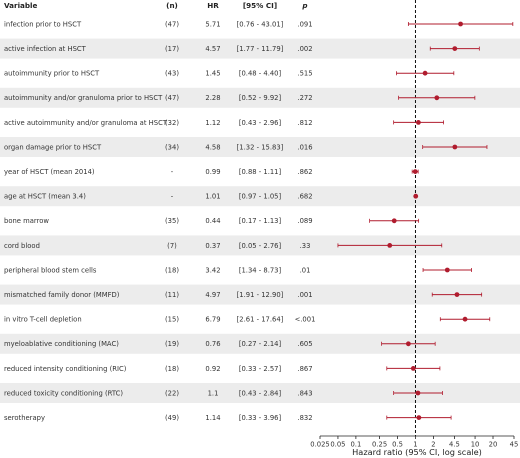 The image size is (520, 458). Describe the element at coordinates (212, 270) in the screenshot. I see `hr-value: 3.42` at that location.